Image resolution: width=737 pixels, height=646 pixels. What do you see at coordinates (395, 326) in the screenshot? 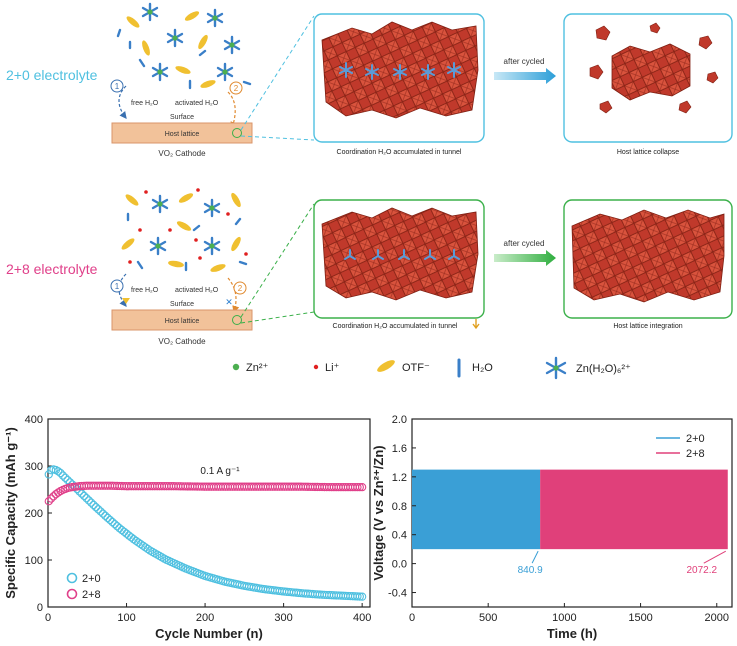
I see `row2-middle-caption: Coordination H₂O accumulated in tunnel` at bounding box center [395, 326].